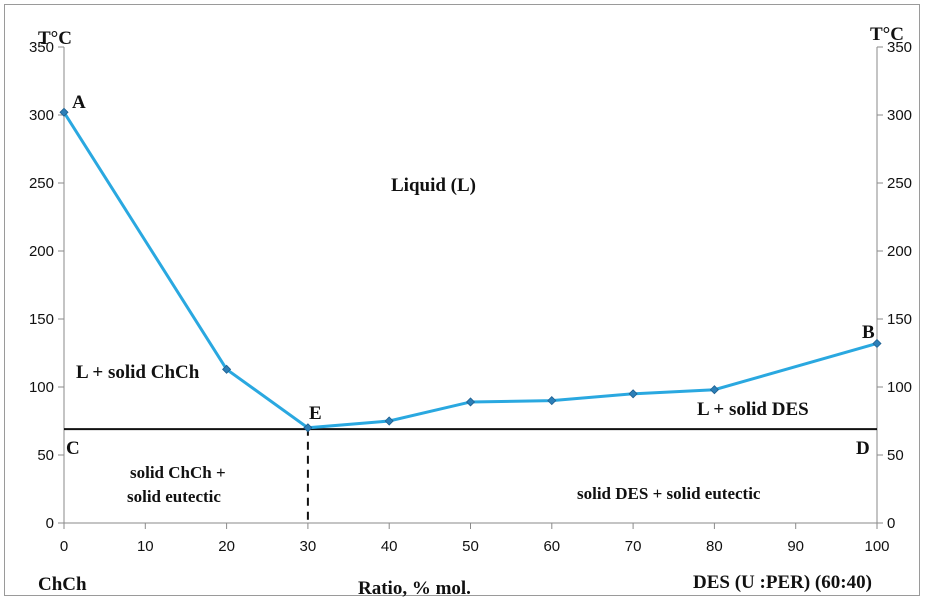 Image resolution: width=926 pixels, height=601 pixels. I want to click on y-tick-label-right: 0, so click(891, 523).